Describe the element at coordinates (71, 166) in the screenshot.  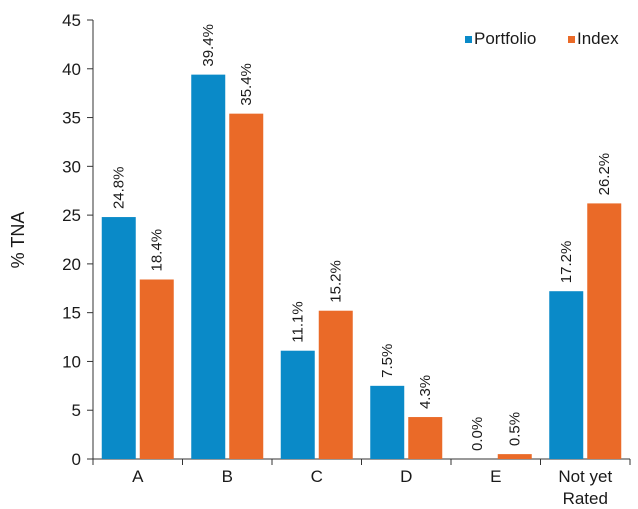
I see `y-tick-label: 30` at that location.